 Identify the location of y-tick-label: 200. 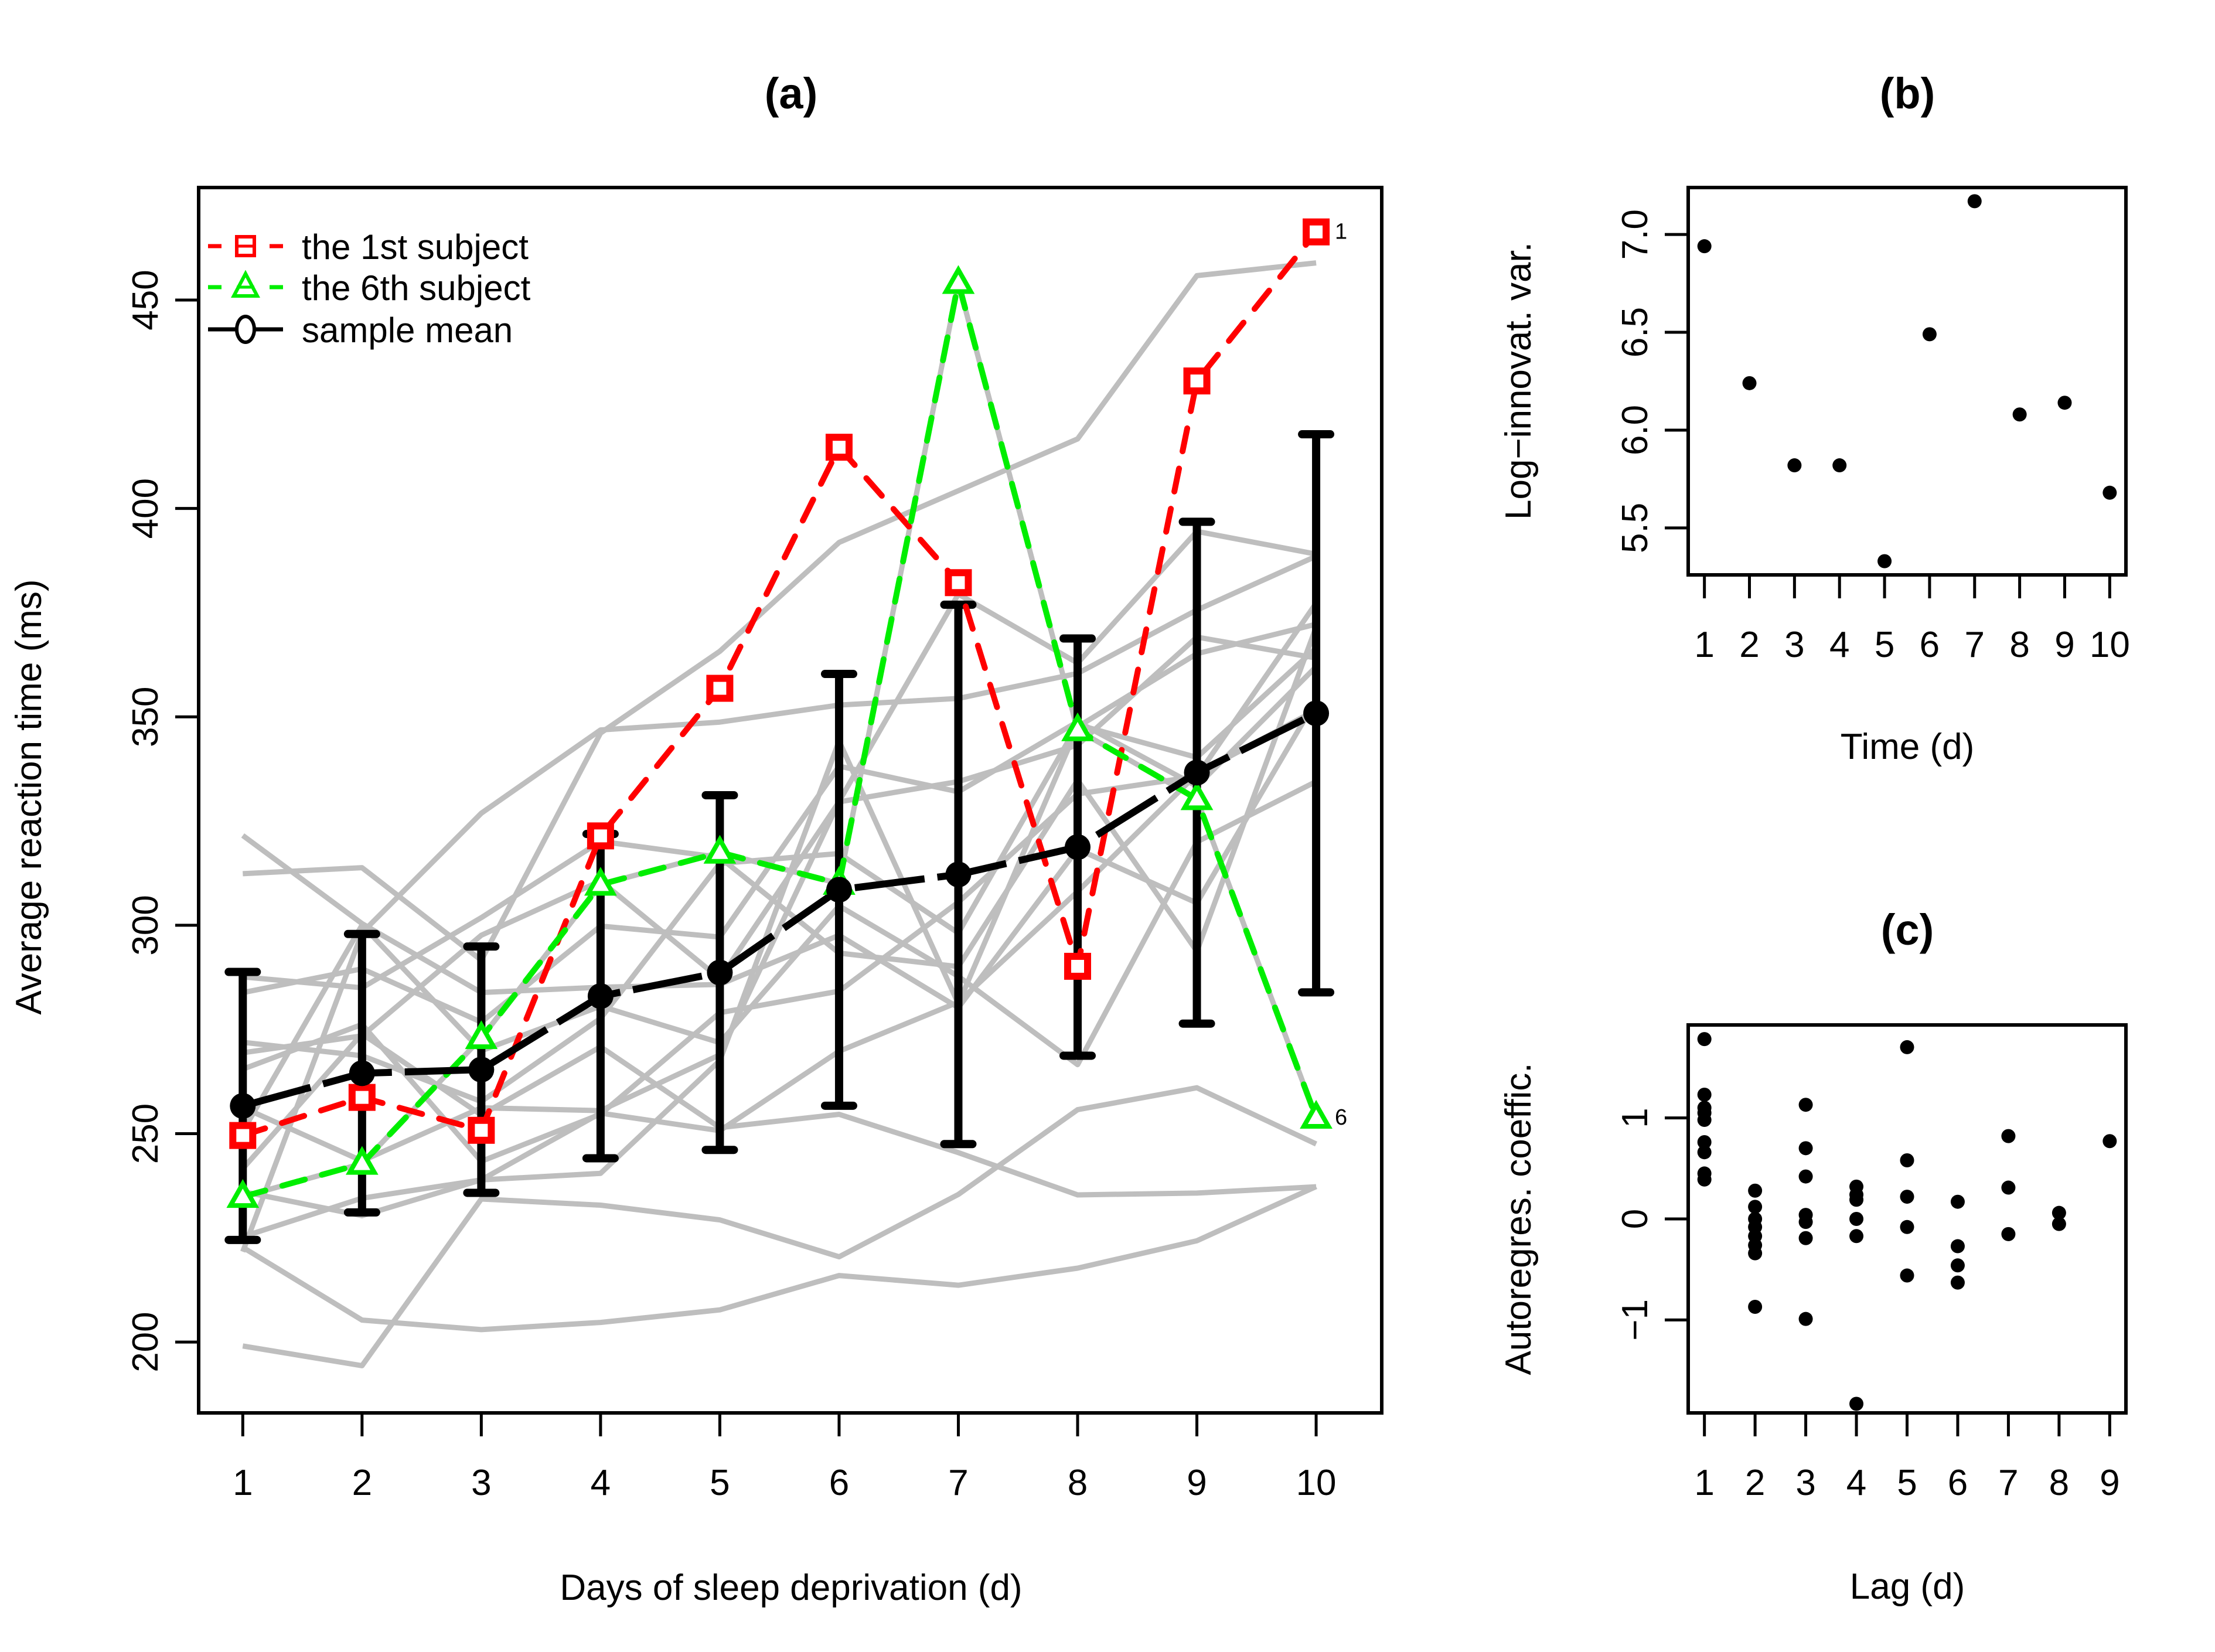
(145, 1342).